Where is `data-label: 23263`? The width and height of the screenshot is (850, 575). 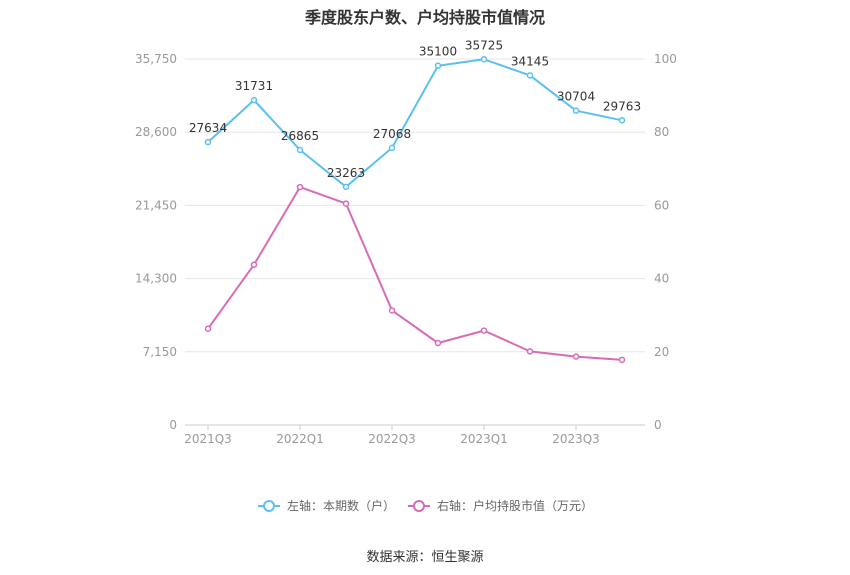
data-label: 23263 is located at coordinates (346, 173).